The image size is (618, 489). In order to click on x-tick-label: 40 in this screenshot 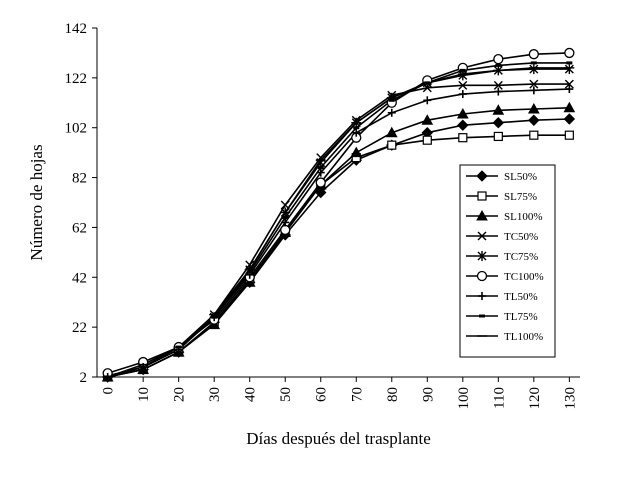, I will do `click(251, 394)`.